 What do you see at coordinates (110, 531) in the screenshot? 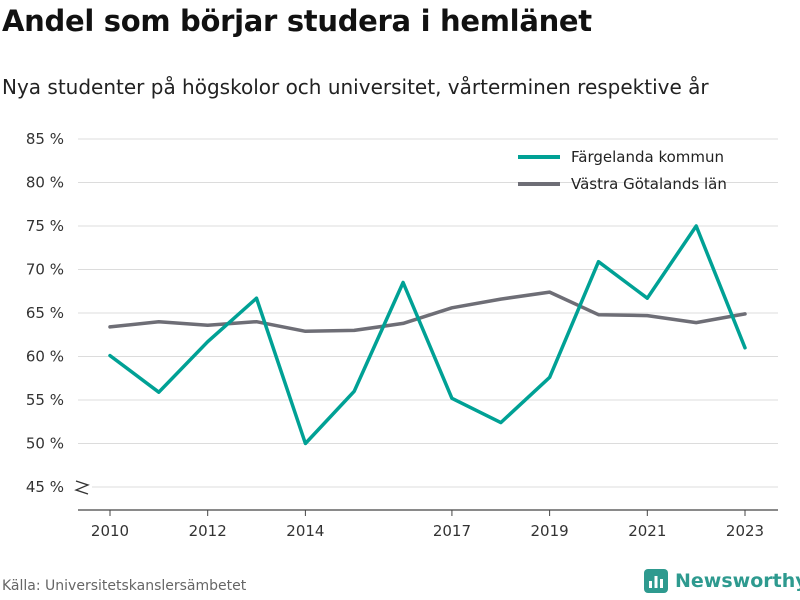
I see `x-tick-label: 2010` at bounding box center [110, 531].